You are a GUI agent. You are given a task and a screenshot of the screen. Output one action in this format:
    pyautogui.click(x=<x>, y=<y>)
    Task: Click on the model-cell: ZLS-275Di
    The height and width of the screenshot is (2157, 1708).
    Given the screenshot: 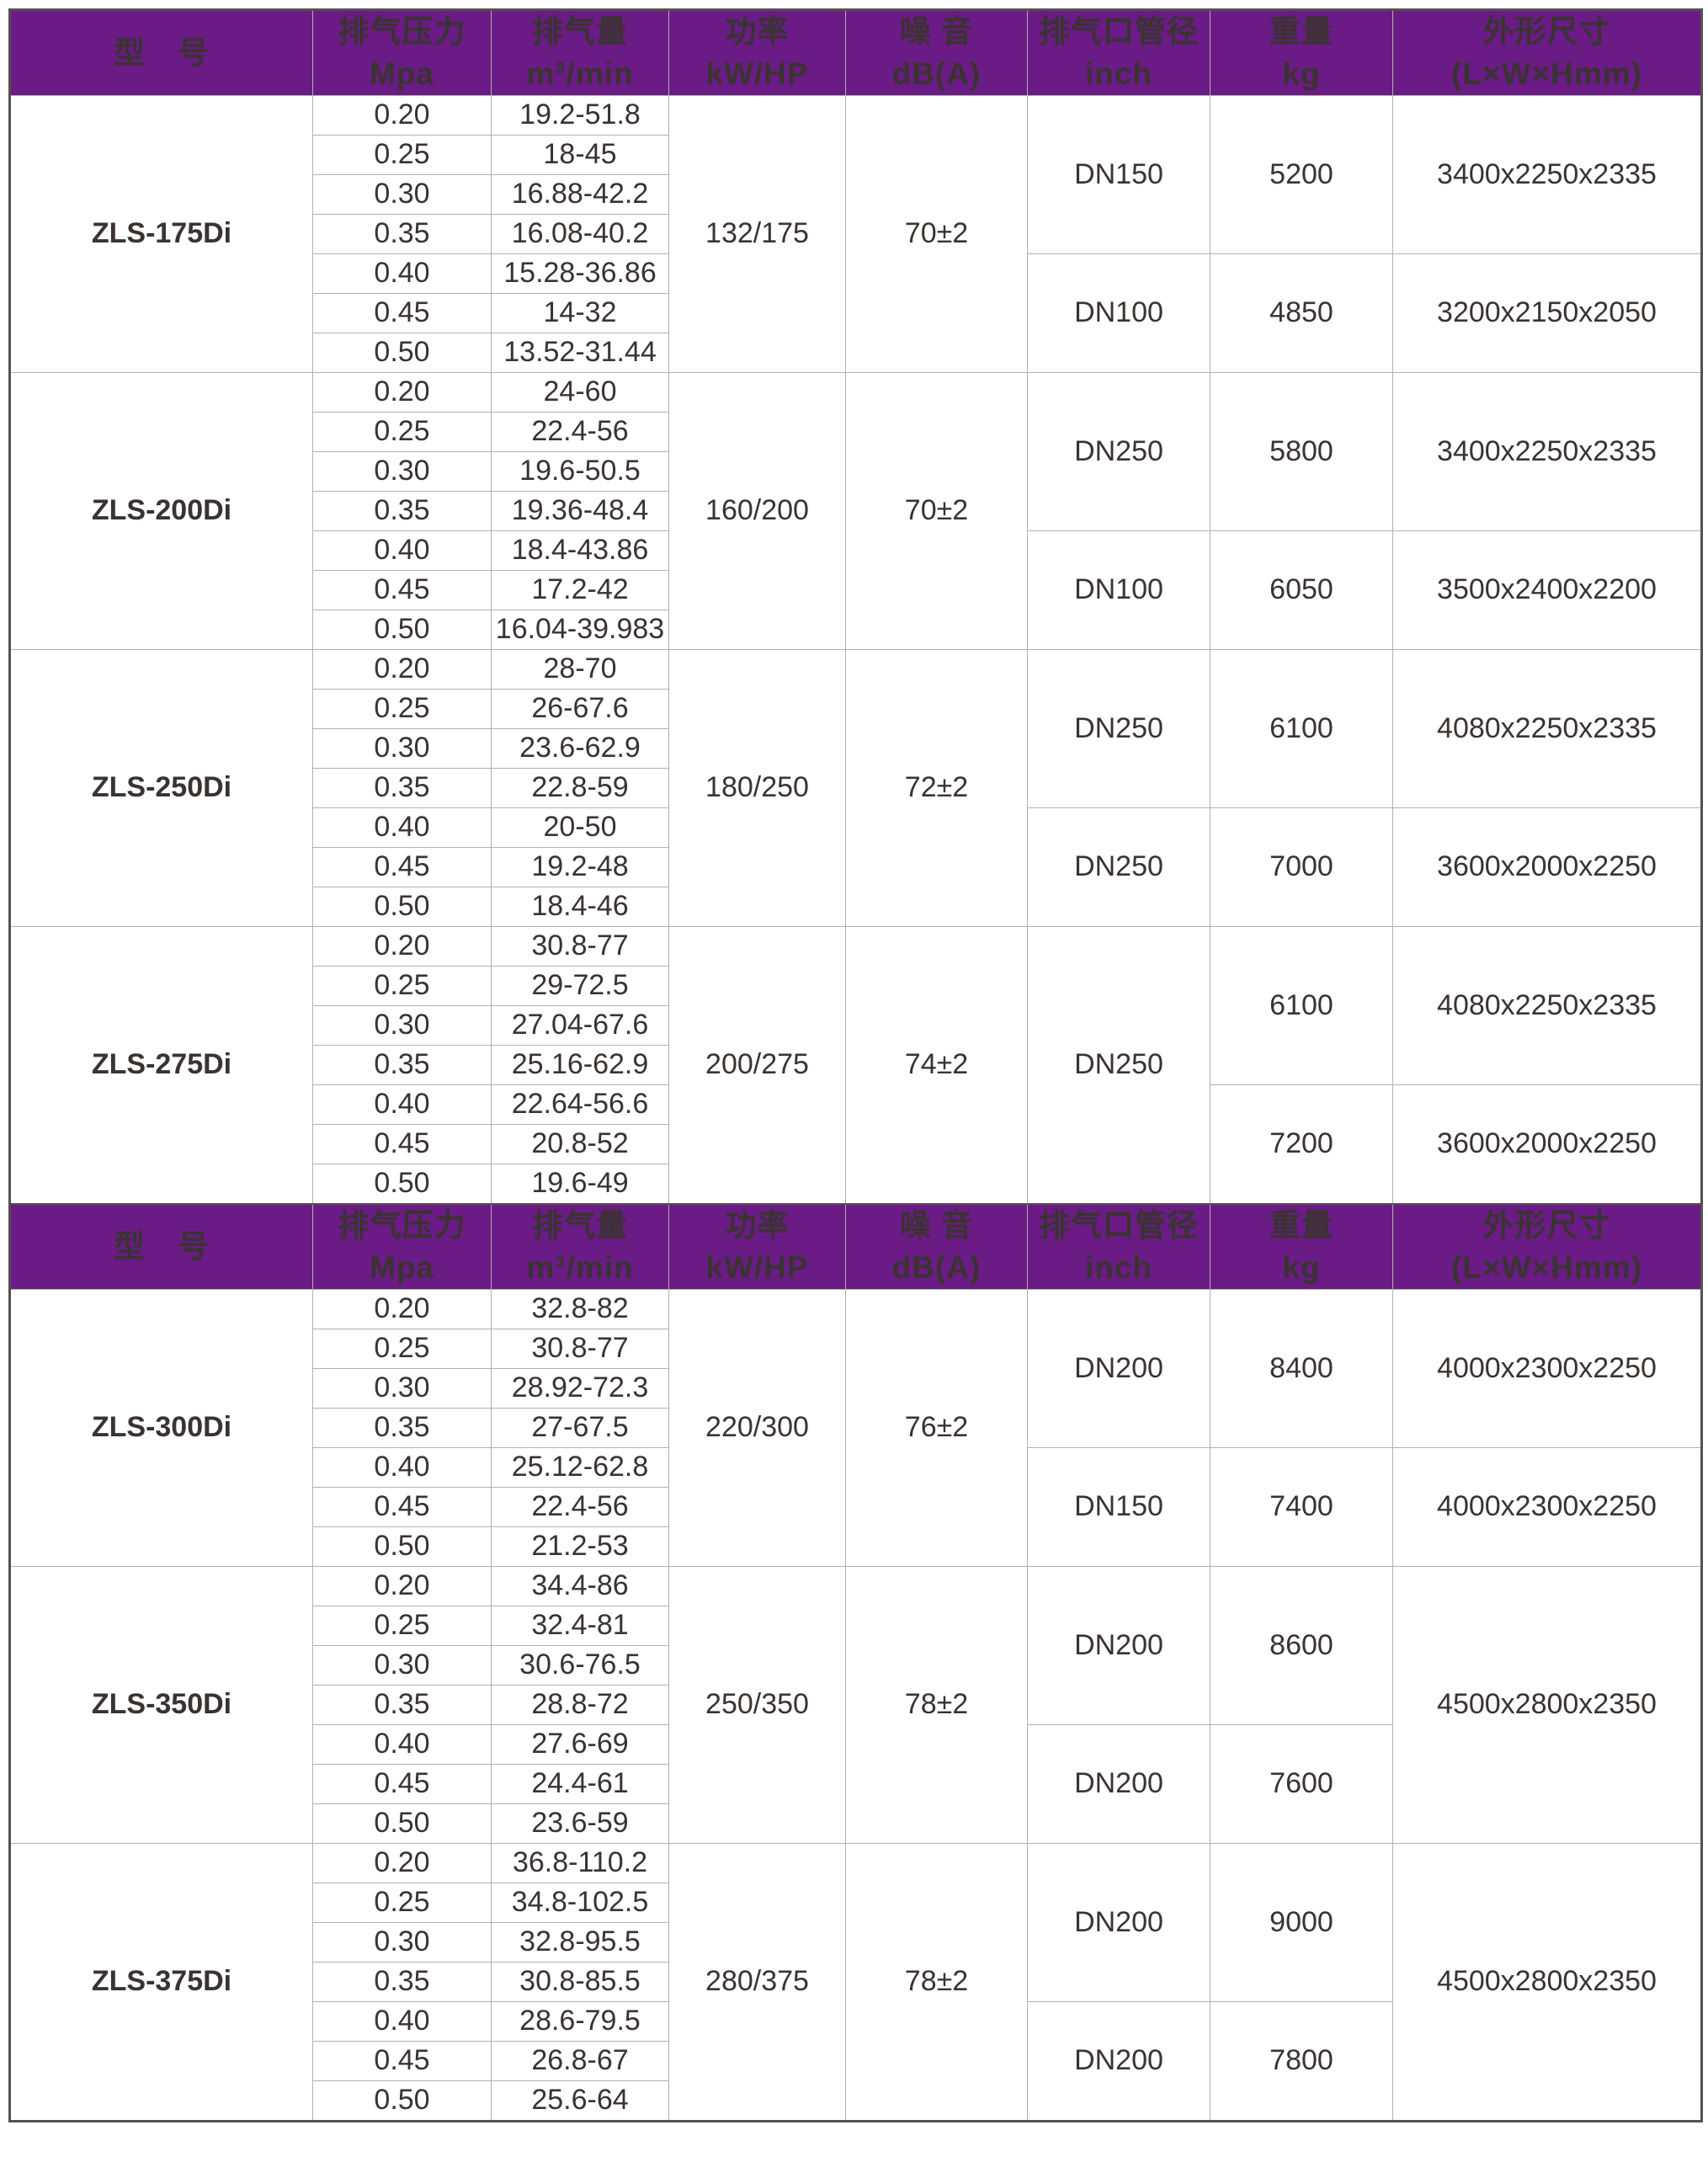 What is the action you would take?
    pyautogui.click(x=161, y=1065)
    